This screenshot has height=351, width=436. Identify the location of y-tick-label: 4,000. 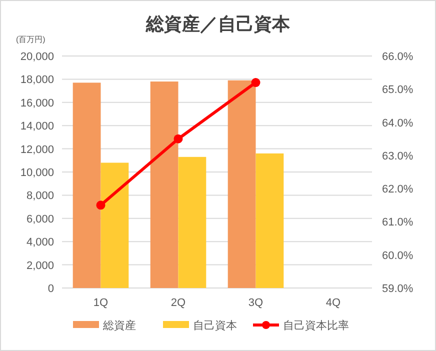
(40, 242).